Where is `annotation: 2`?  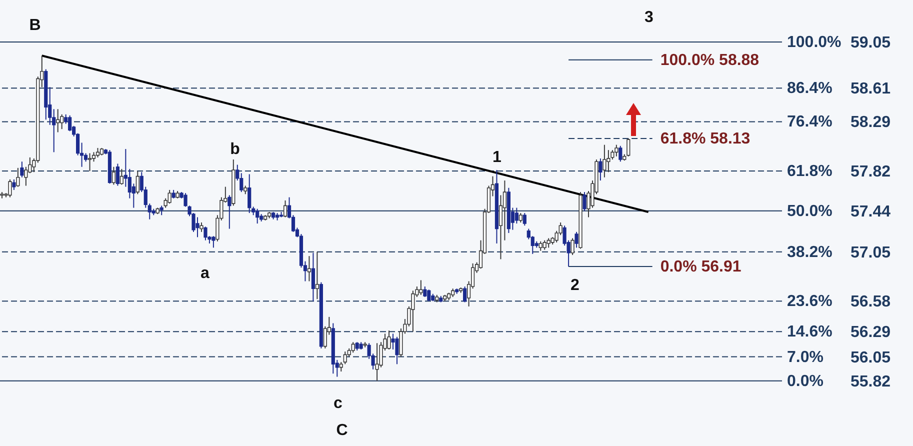 annotation: 2 is located at coordinates (575, 285).